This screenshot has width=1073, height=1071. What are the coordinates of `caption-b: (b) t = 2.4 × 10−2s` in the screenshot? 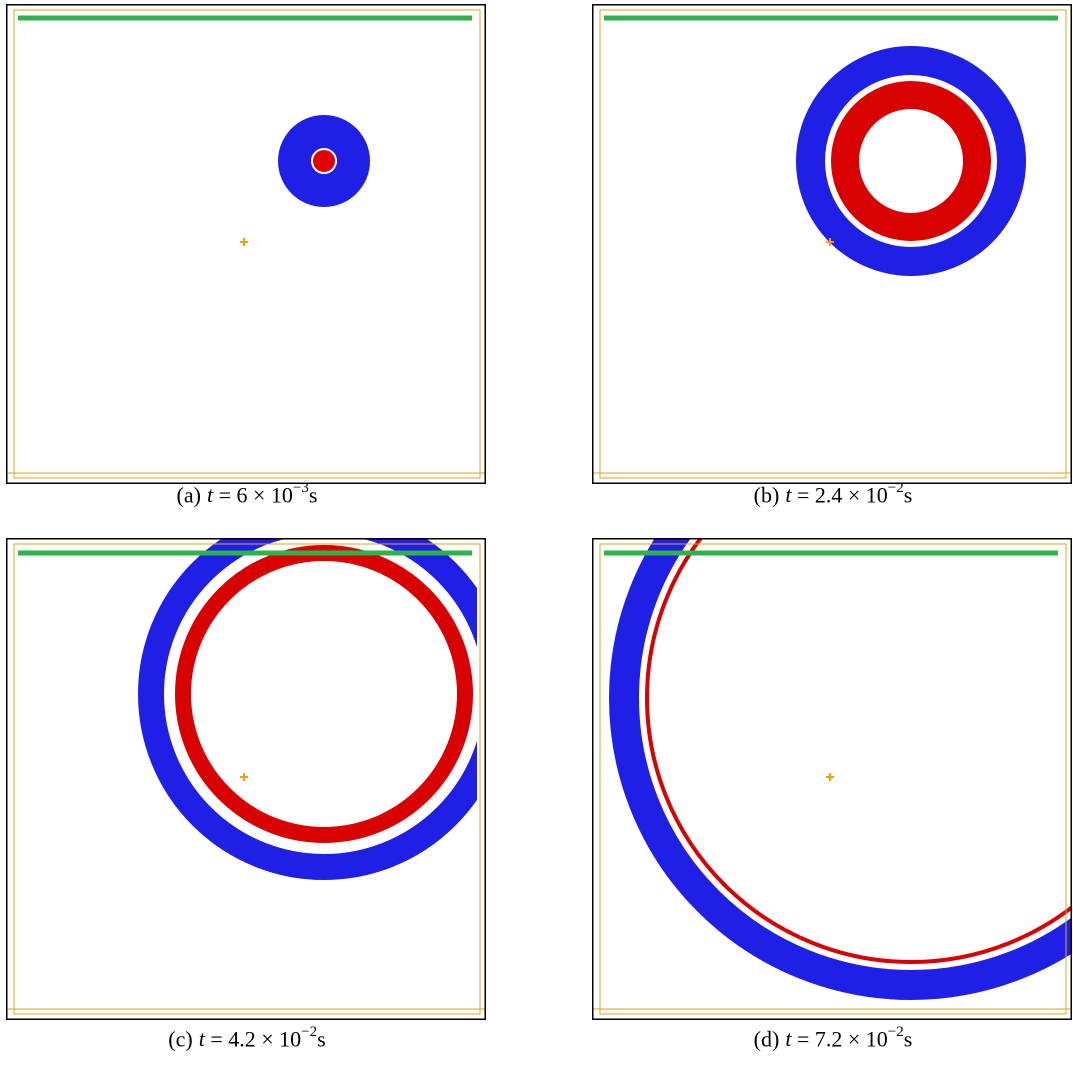 It's located at (833, 494).